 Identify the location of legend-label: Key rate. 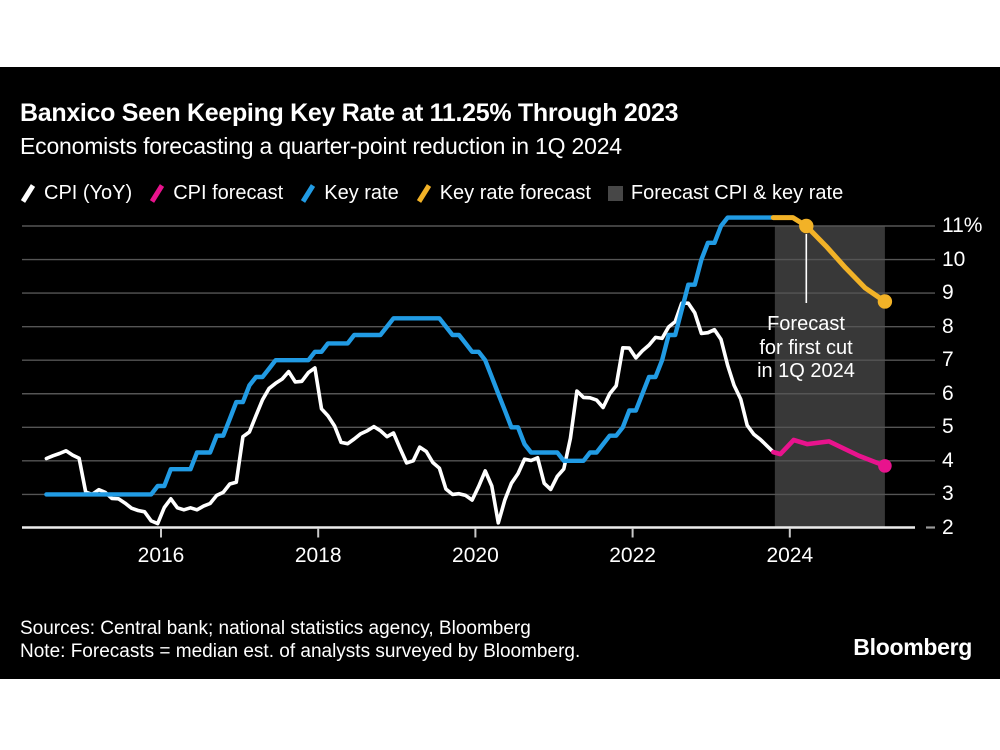
(361, 193).